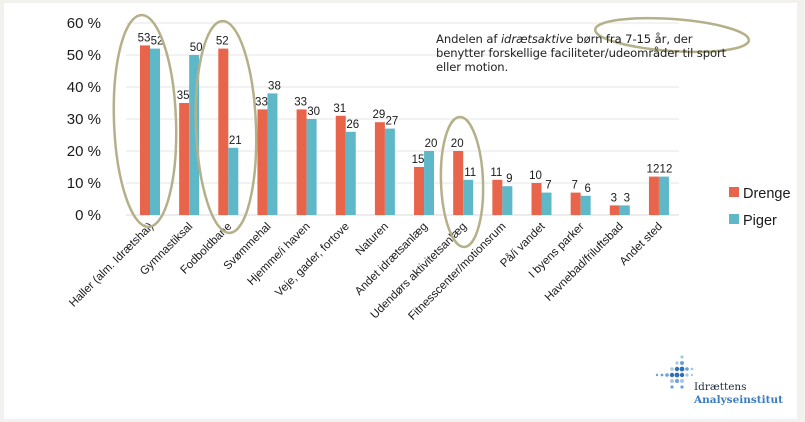 The image size is (805, 422). I want to click on data-label: 53, so click(144, 38).